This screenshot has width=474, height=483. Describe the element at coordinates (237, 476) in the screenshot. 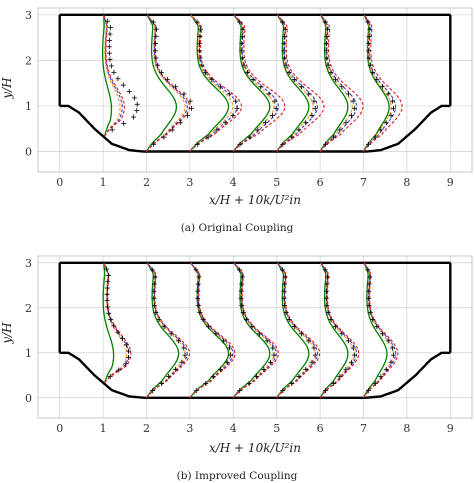

I see `caption-b: (b) Improved Coupling` at that location.